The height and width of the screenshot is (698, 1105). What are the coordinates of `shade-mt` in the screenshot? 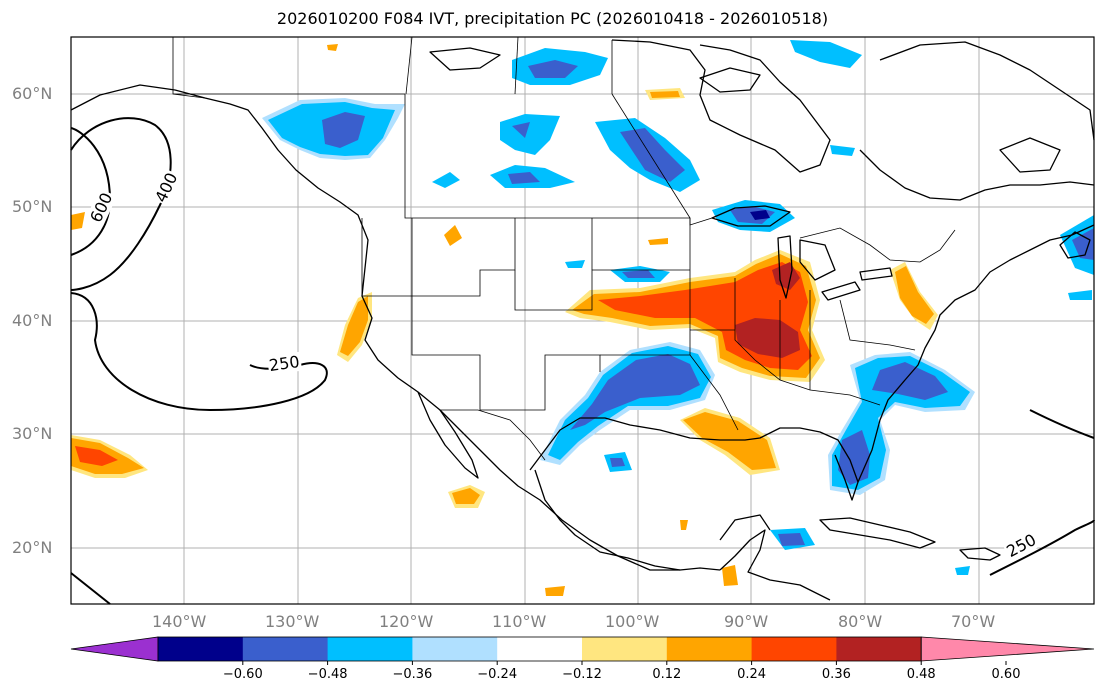 It's located at (453, 235).